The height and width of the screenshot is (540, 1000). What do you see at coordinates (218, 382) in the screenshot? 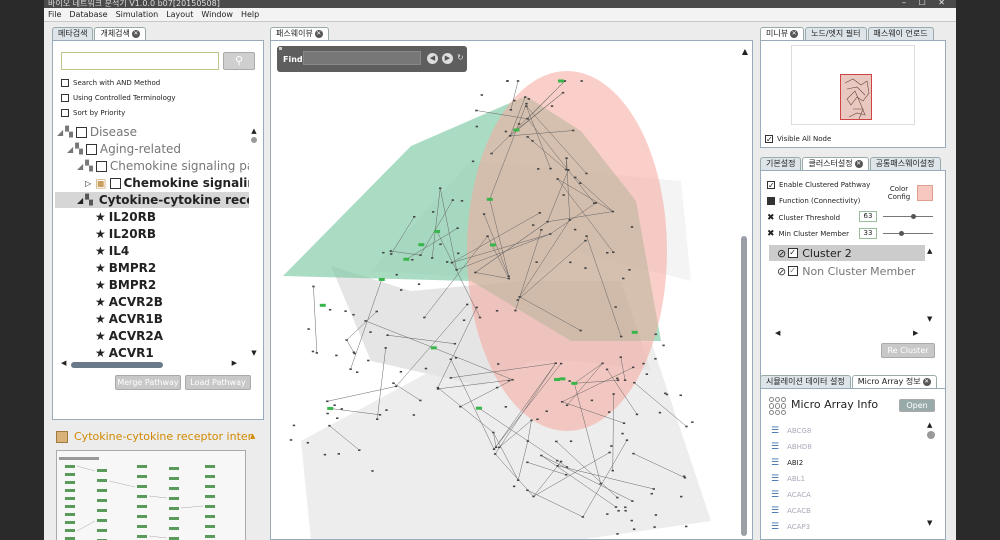
I see `load-pathway-button: Load Pathway` at bounding box center [218, 382].